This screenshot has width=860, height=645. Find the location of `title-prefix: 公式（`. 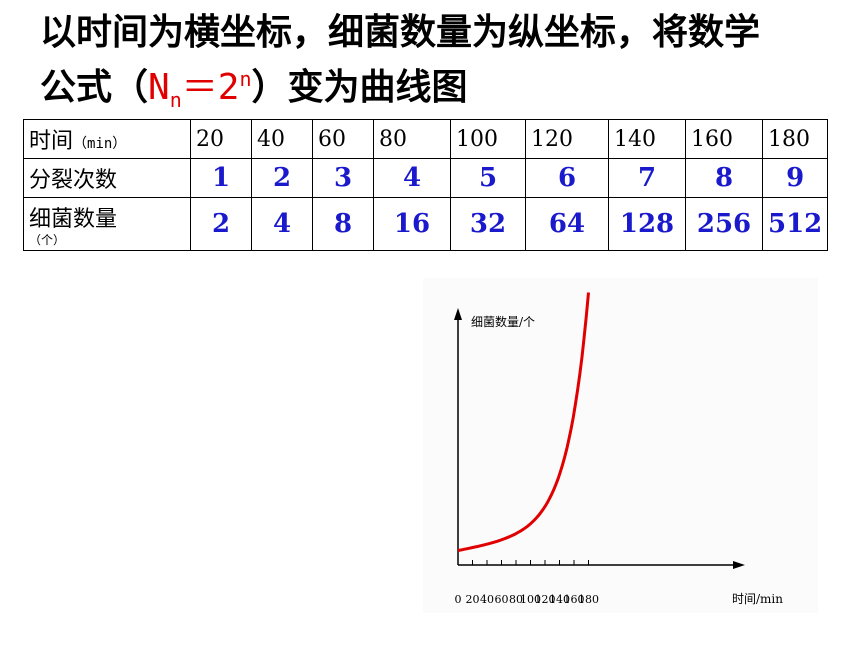

title-prefix: 公式（ is located at coordinates (94, 87).